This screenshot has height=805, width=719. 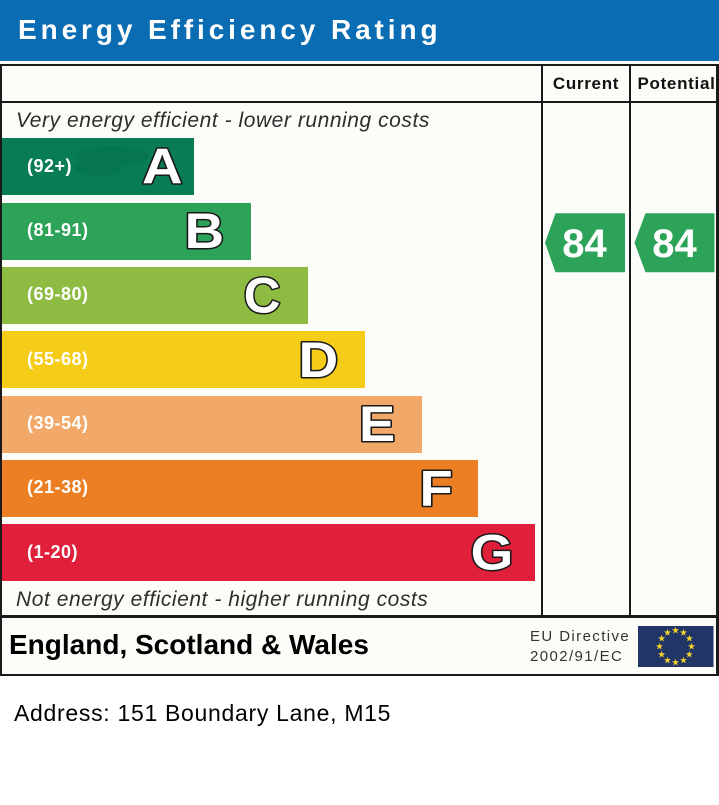 I want to click on svg-text: E, so click(x=377, y=424).